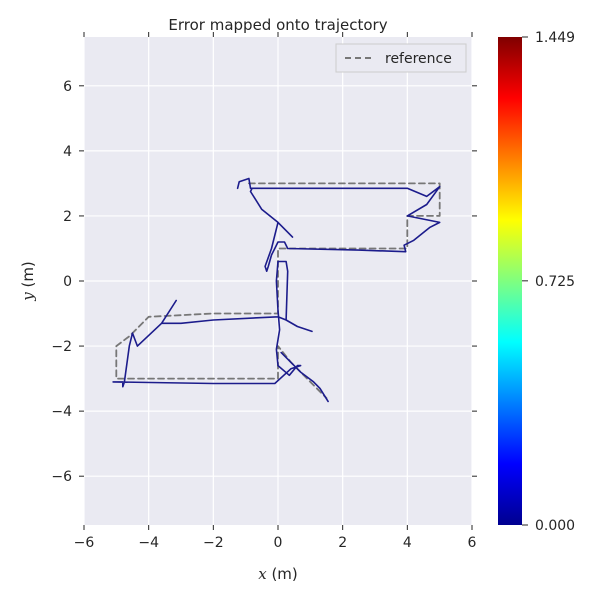 This screenshot has width=600, height=601. What do you see at coordinates (213, 543) in the screenshot?
I see `x-tick-label: −2` at bounding box center [213, 543].